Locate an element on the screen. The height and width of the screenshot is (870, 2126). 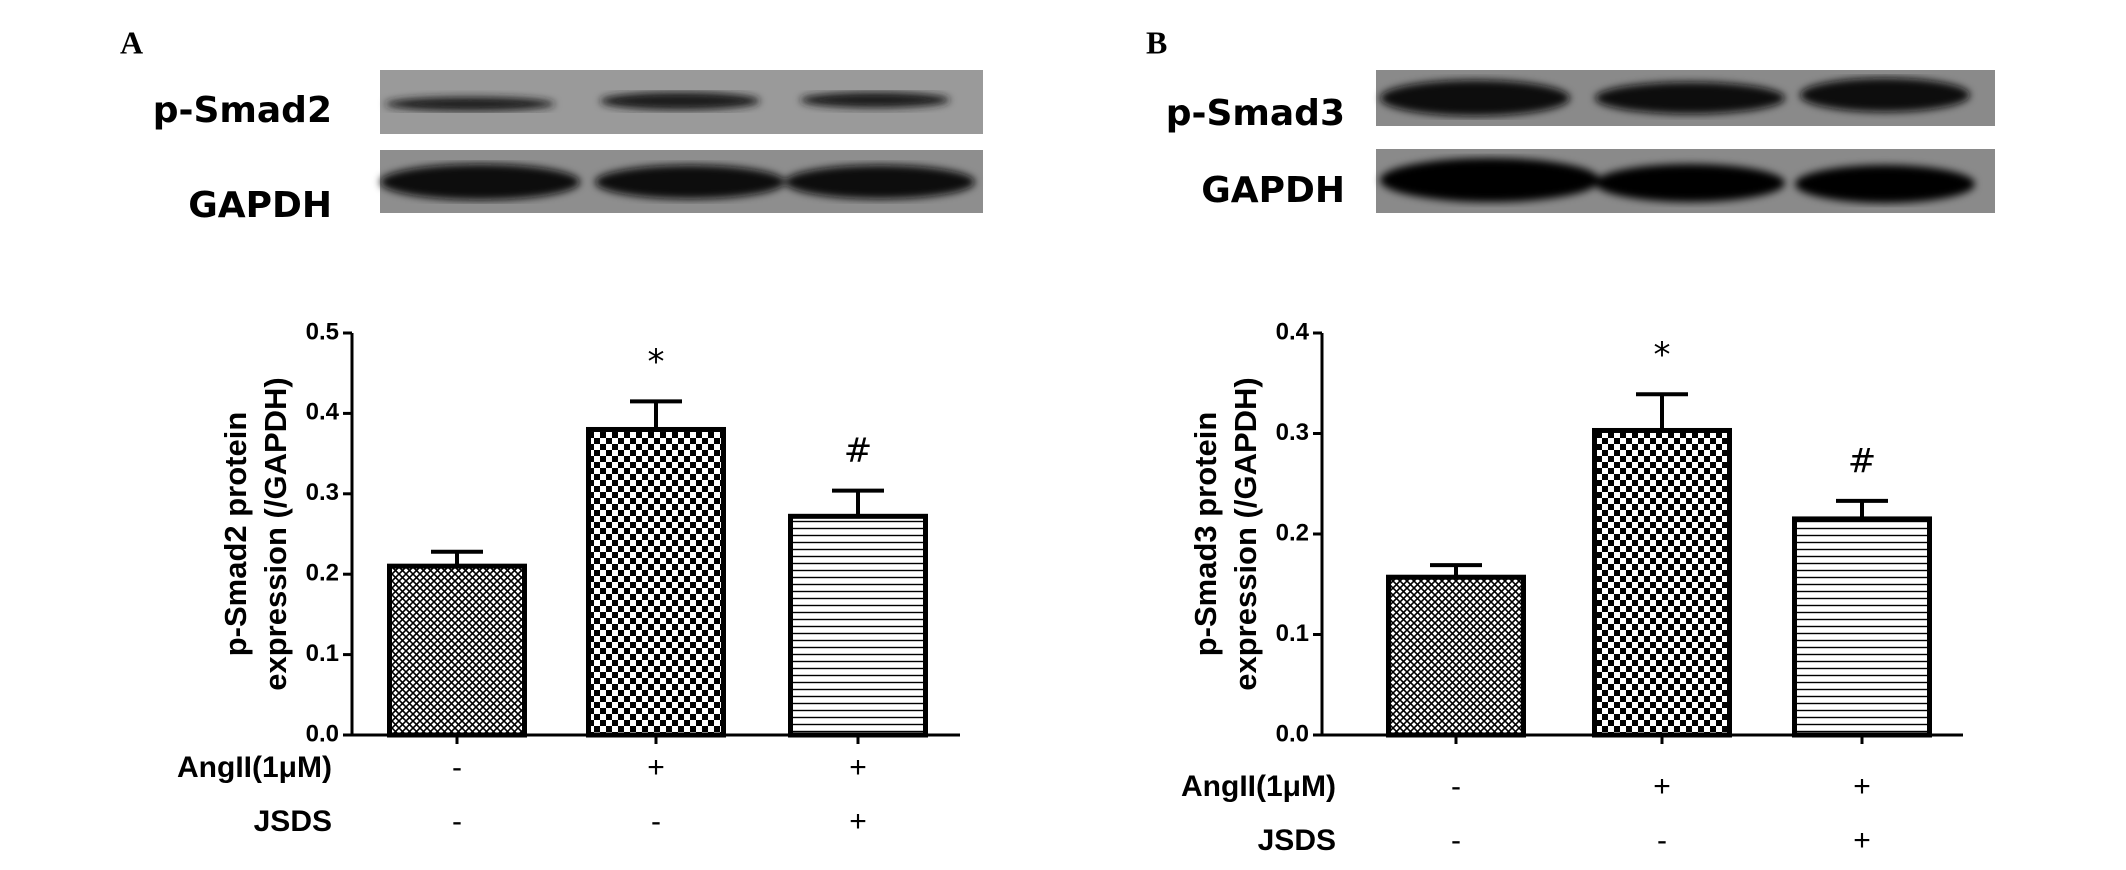
panel-label: B is located at coordinates (1156, 42).